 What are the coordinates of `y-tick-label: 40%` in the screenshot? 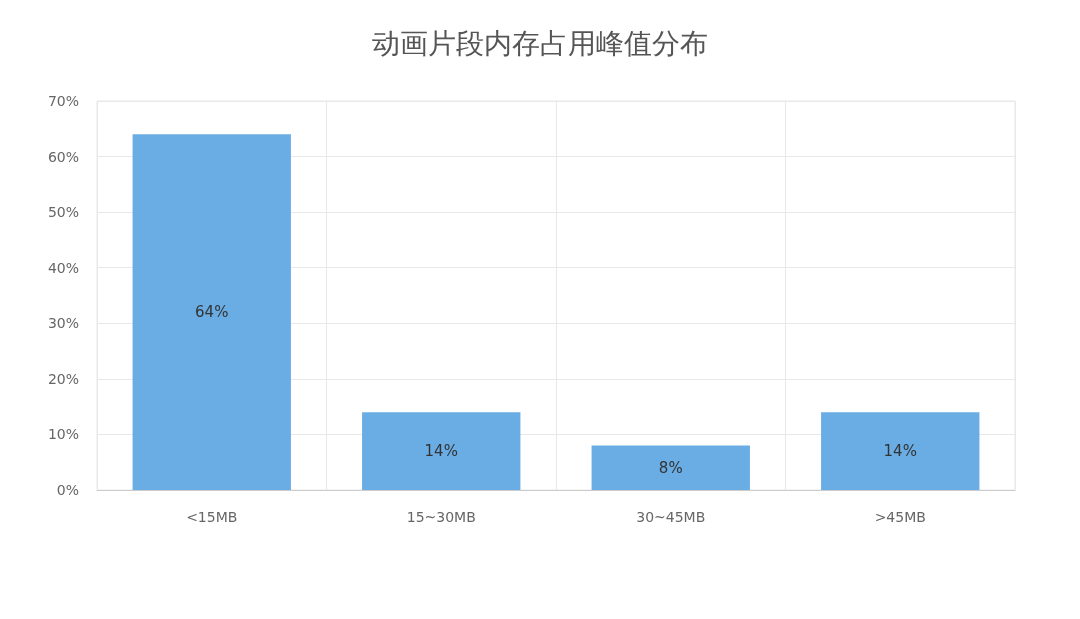 It's located at (63, 267).